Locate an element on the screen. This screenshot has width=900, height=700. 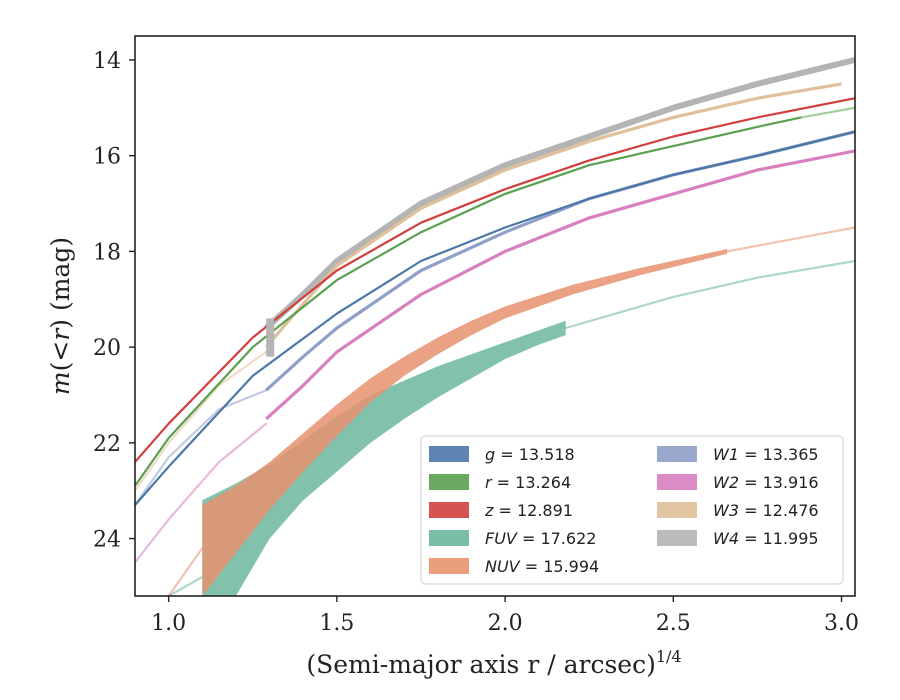
legend-box is located at coordinates (632, 510).